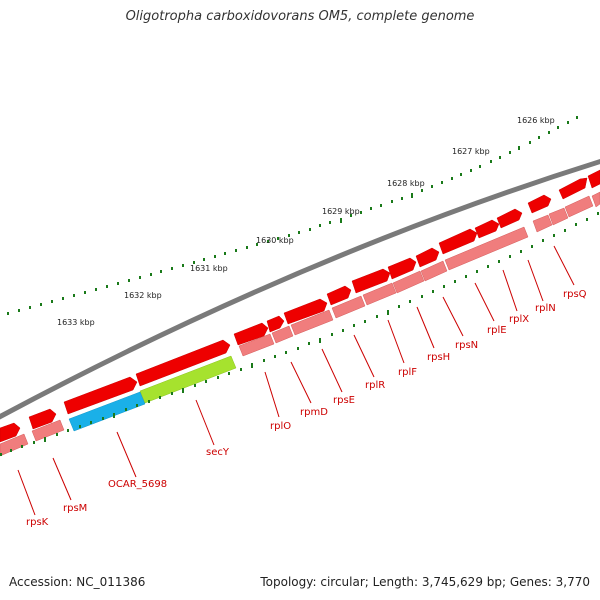 The width and height of the screenshot is (600, 600). What do you see at coordinates (536, 120) in the screenshot?
I see `scale-label: 1626 kbp` at bounding box center [536, 120].